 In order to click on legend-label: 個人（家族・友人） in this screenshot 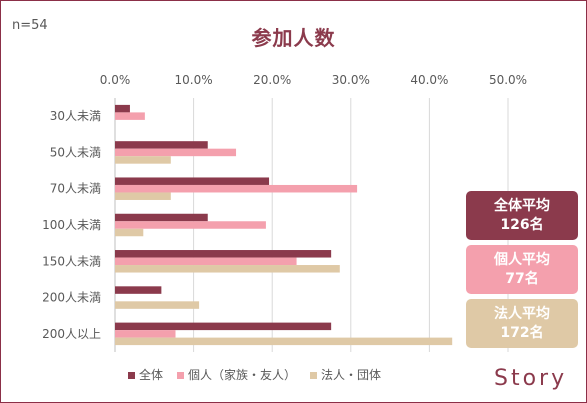, I will do `click(242, 375)`.